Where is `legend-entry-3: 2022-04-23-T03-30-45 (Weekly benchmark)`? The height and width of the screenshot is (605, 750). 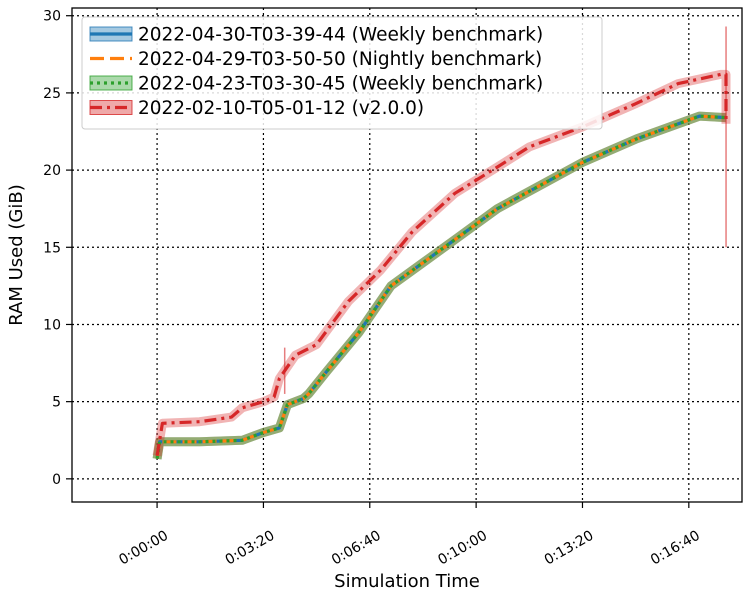 legend-entry-3: 2022-04-23-T03-30-45 (Weekly benchmark) is located at coordinates (316, 84).